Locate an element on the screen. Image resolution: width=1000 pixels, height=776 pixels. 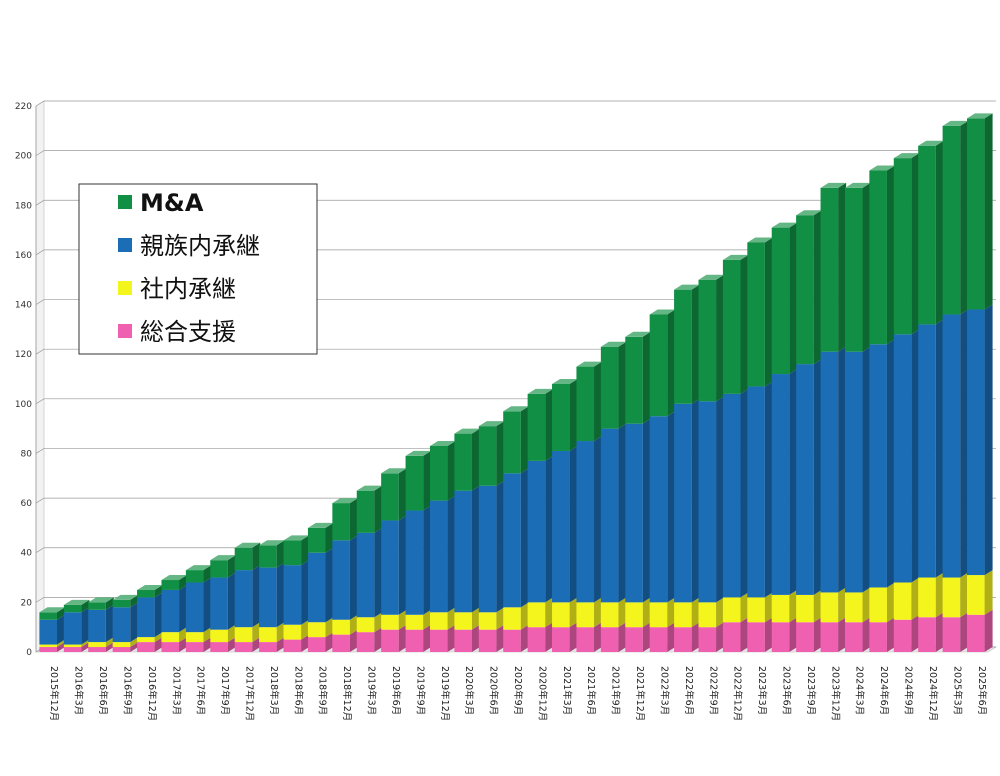
legend-label: 総合支援 is located at coordinates (188, 332).